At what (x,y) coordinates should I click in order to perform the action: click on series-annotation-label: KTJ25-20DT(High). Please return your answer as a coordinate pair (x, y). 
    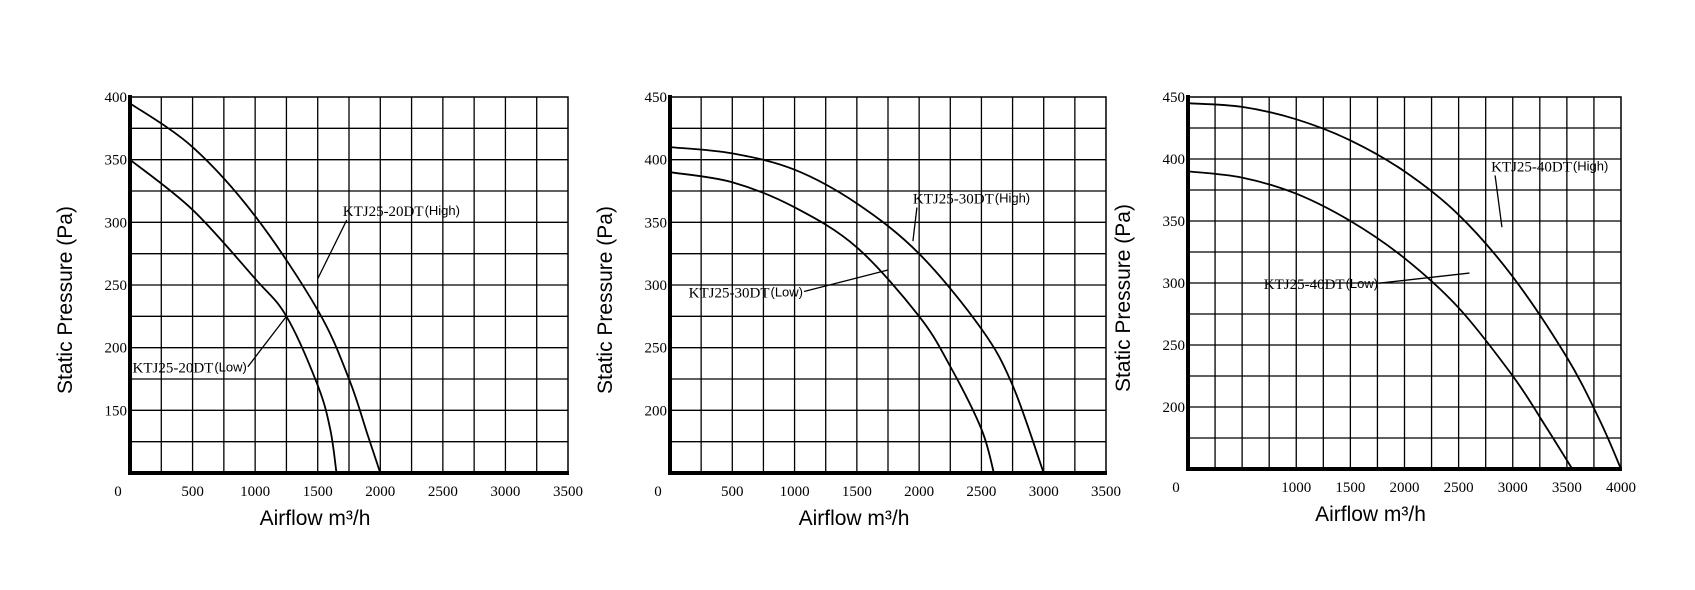
    Looking at the image, I should click on (401, 211).